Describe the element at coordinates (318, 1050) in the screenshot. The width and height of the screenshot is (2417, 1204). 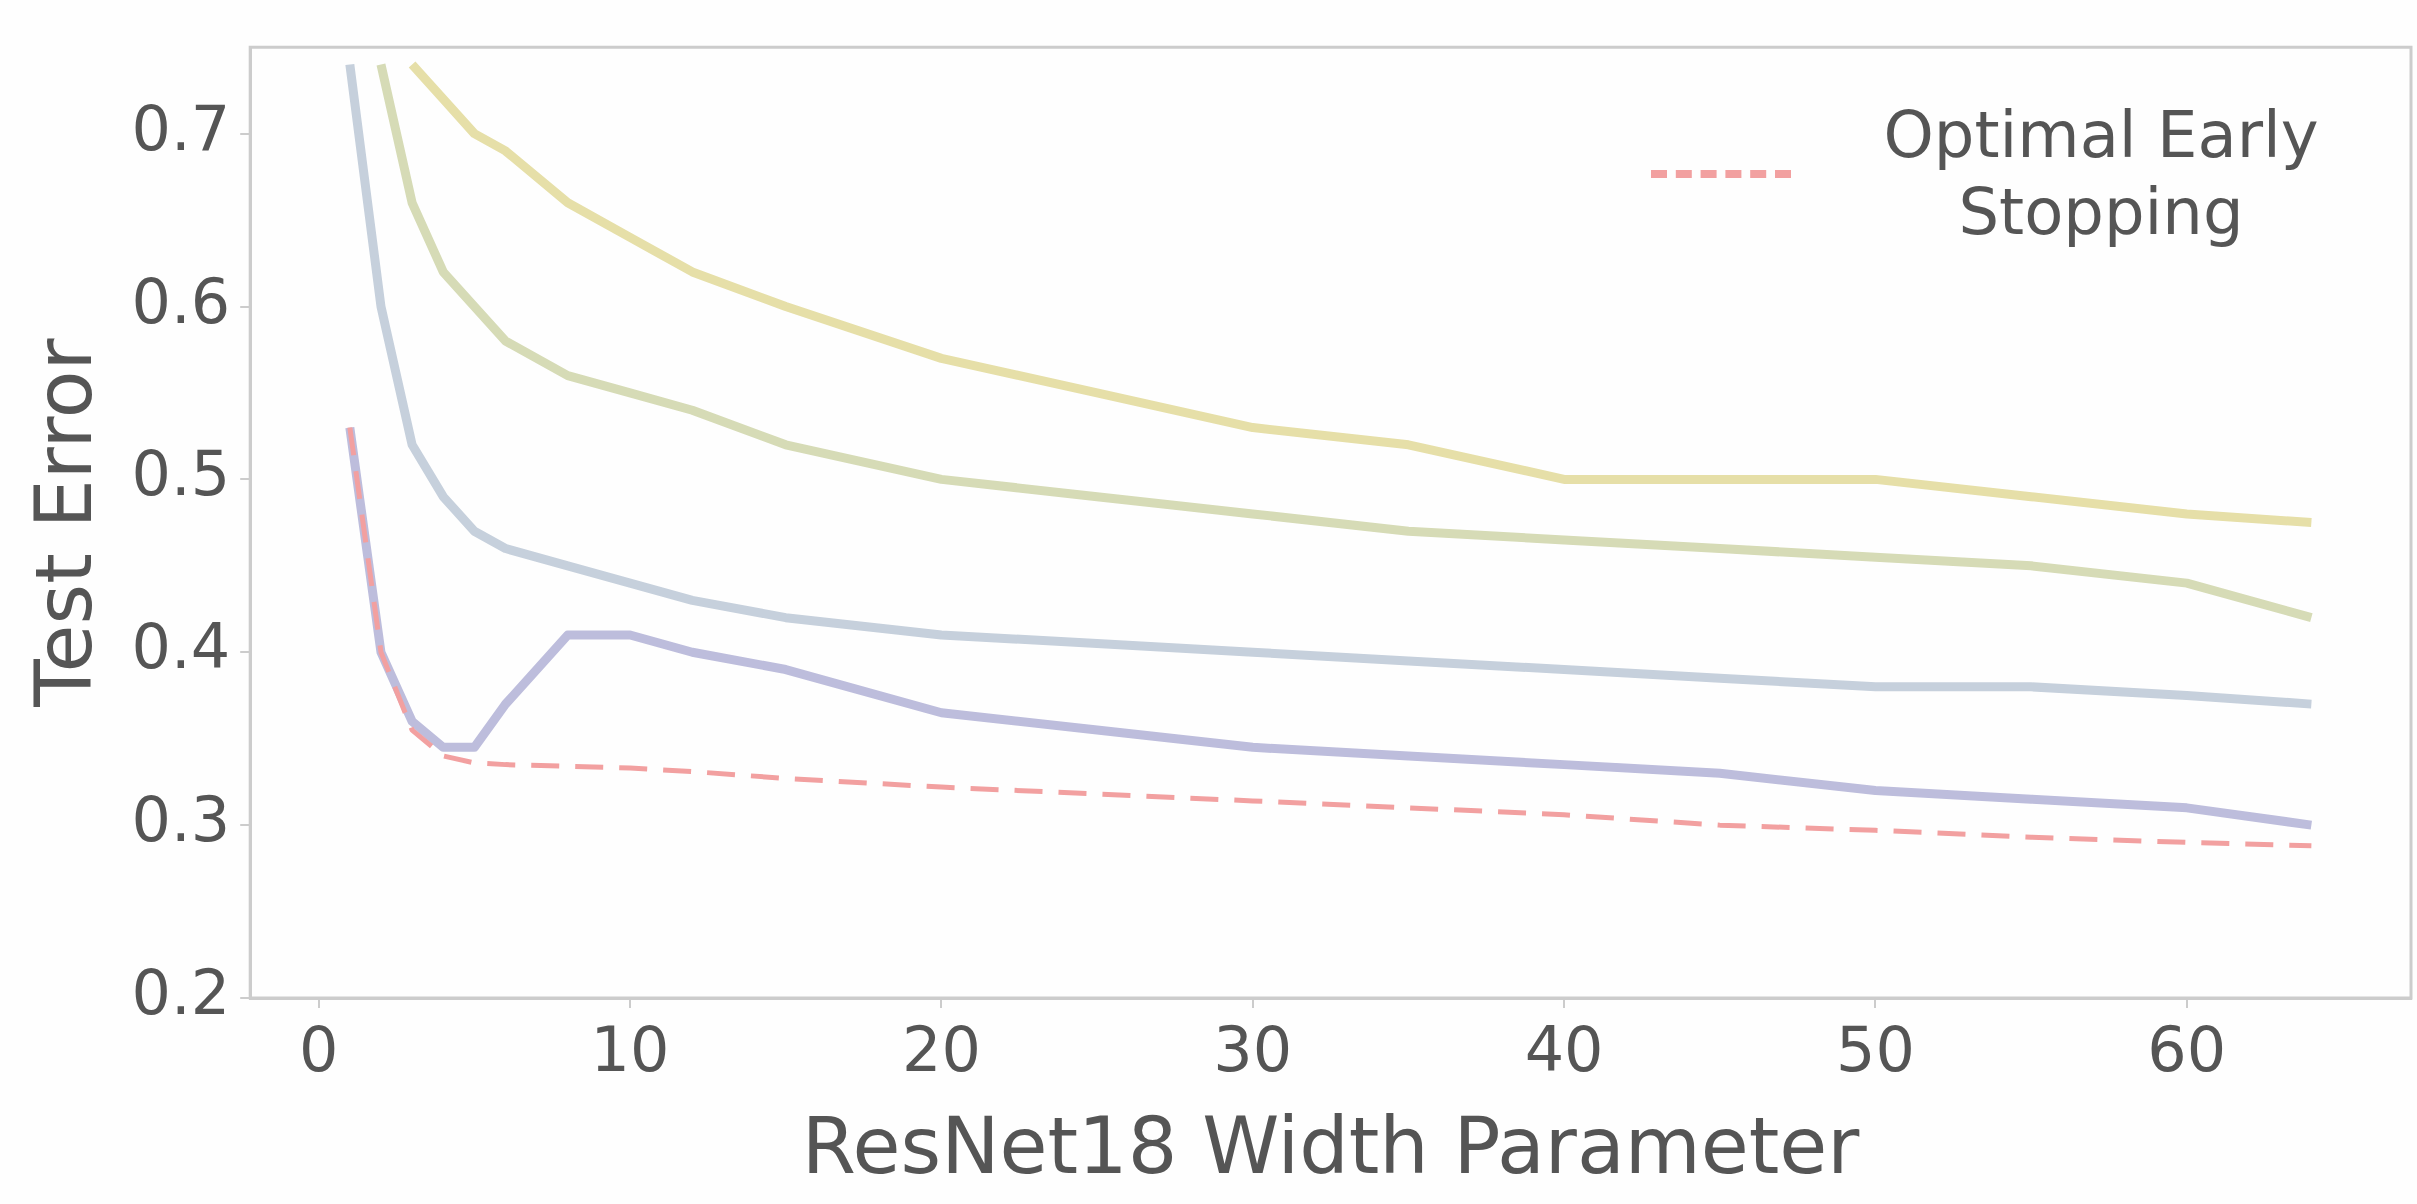
I see `x-tick-label: 0` at that location.